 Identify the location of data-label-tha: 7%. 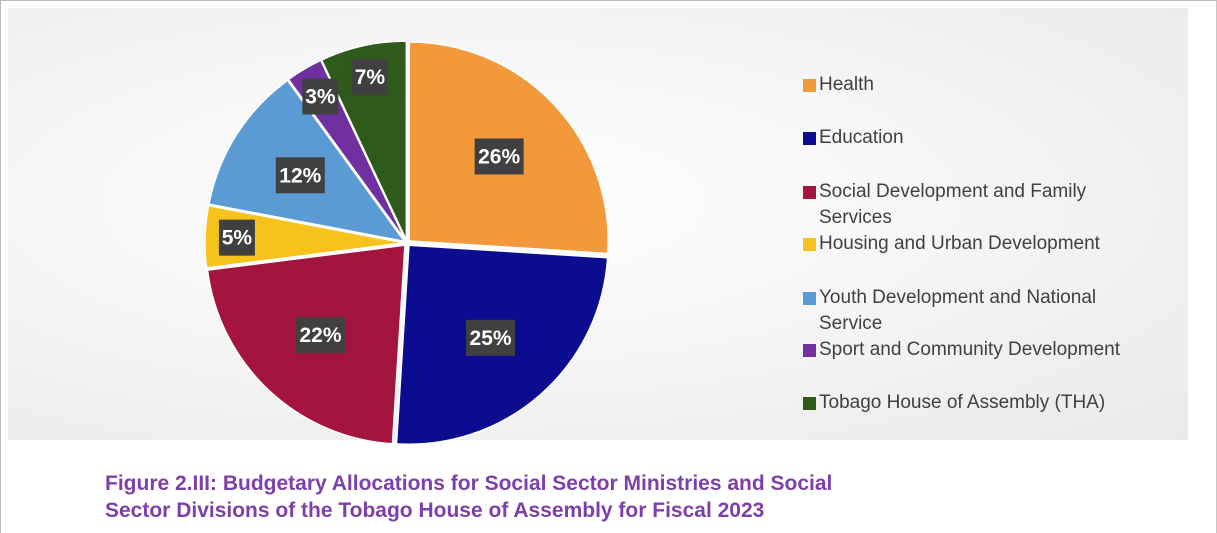
(369, 76).